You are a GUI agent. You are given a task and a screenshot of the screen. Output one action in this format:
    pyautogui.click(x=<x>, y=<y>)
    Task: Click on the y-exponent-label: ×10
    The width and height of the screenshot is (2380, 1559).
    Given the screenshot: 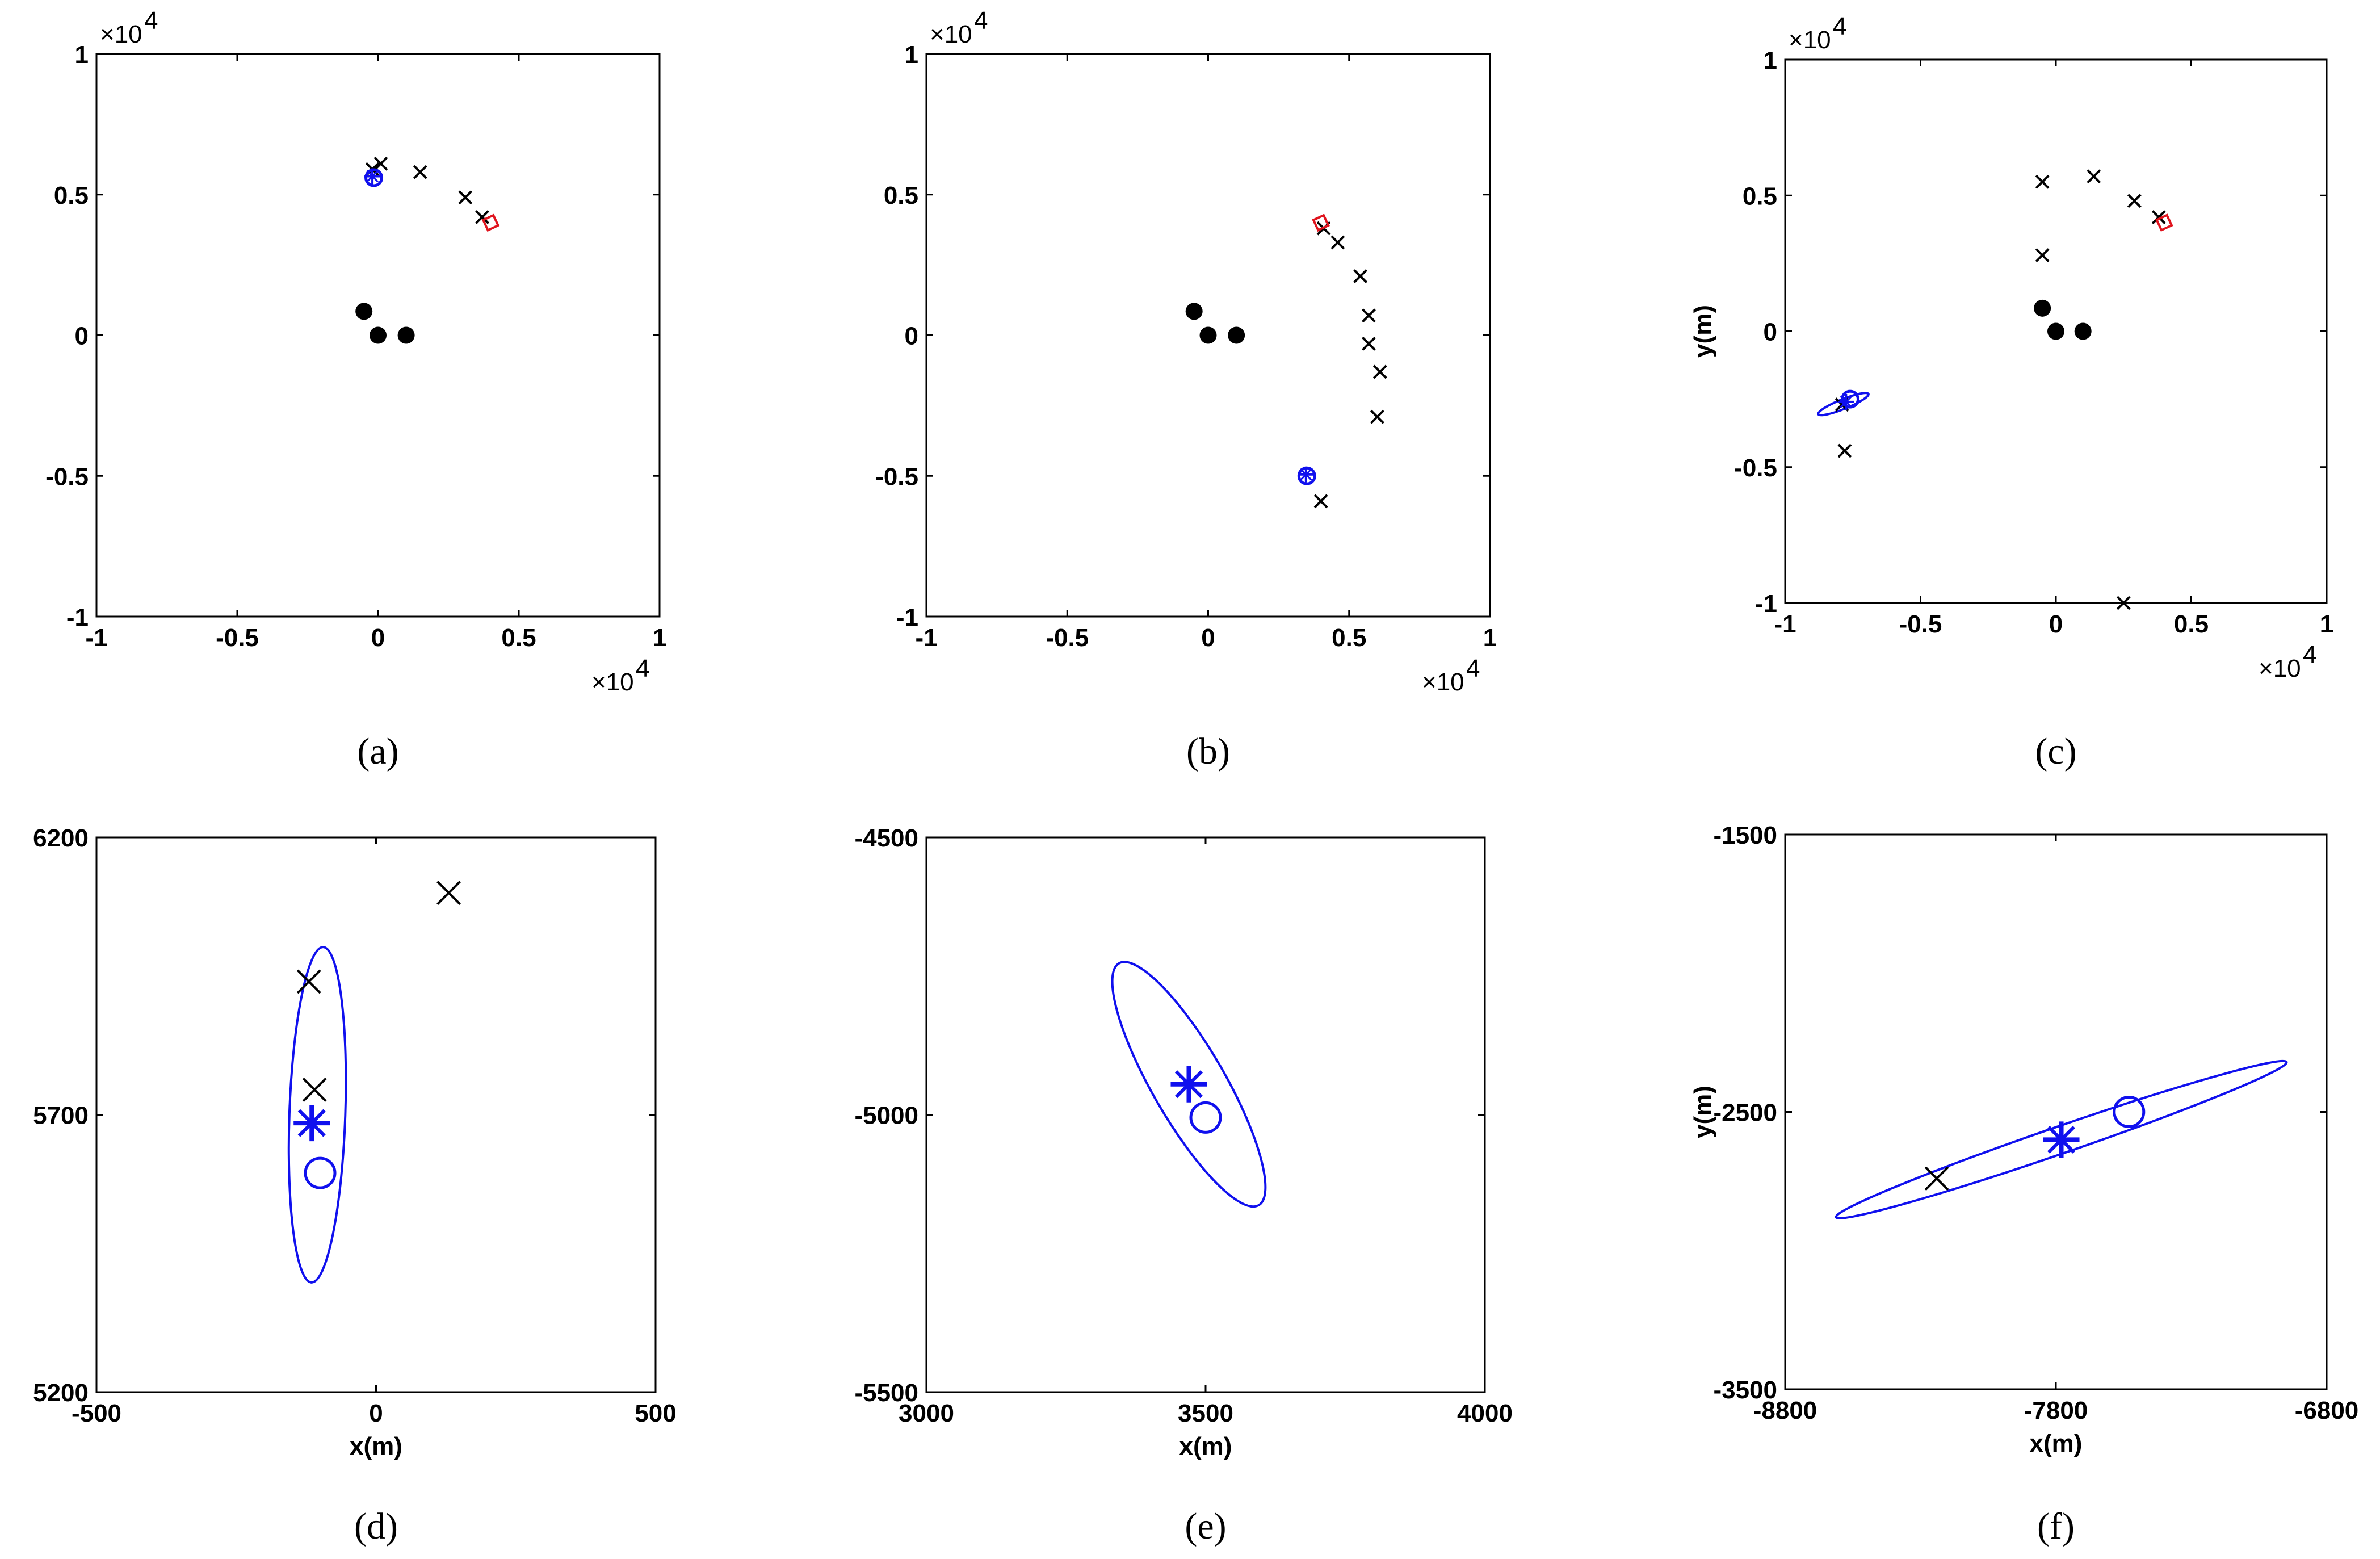 What is the action you would take?
    pyautogui.click(x=121, y=34)
    